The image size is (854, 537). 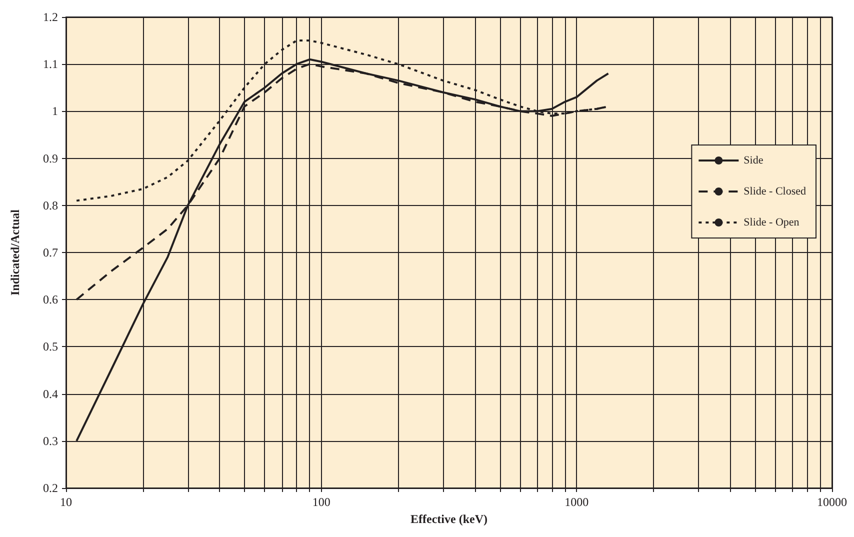 I want to click on y-tick-label: 1.1, so click(x=50, y=64).